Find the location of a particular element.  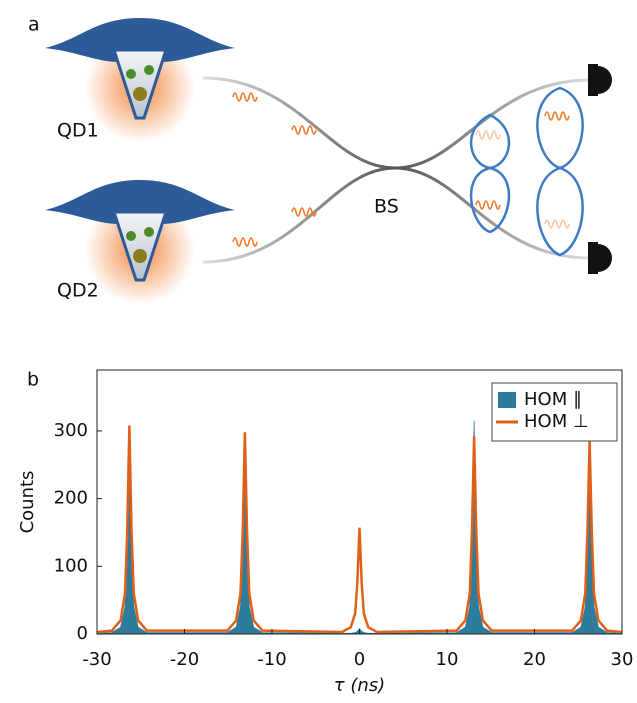

x-tick-label: -20 is located at coordinates (184, 659).